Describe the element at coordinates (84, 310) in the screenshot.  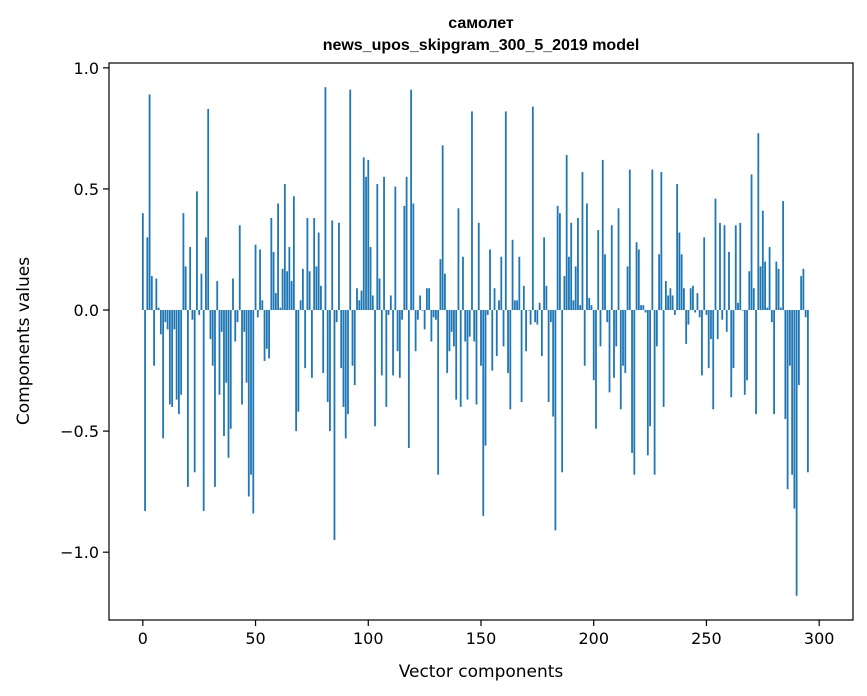
I see `y-axis: −1.0 −0.5 0.0 0.5 1.0` at that location.